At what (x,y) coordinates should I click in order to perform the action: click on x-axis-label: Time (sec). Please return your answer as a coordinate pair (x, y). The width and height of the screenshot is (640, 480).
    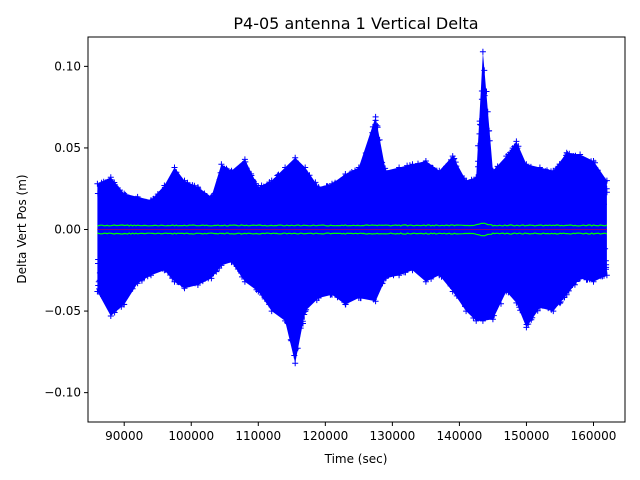
    Looking at the image, I should click on (356, 459).